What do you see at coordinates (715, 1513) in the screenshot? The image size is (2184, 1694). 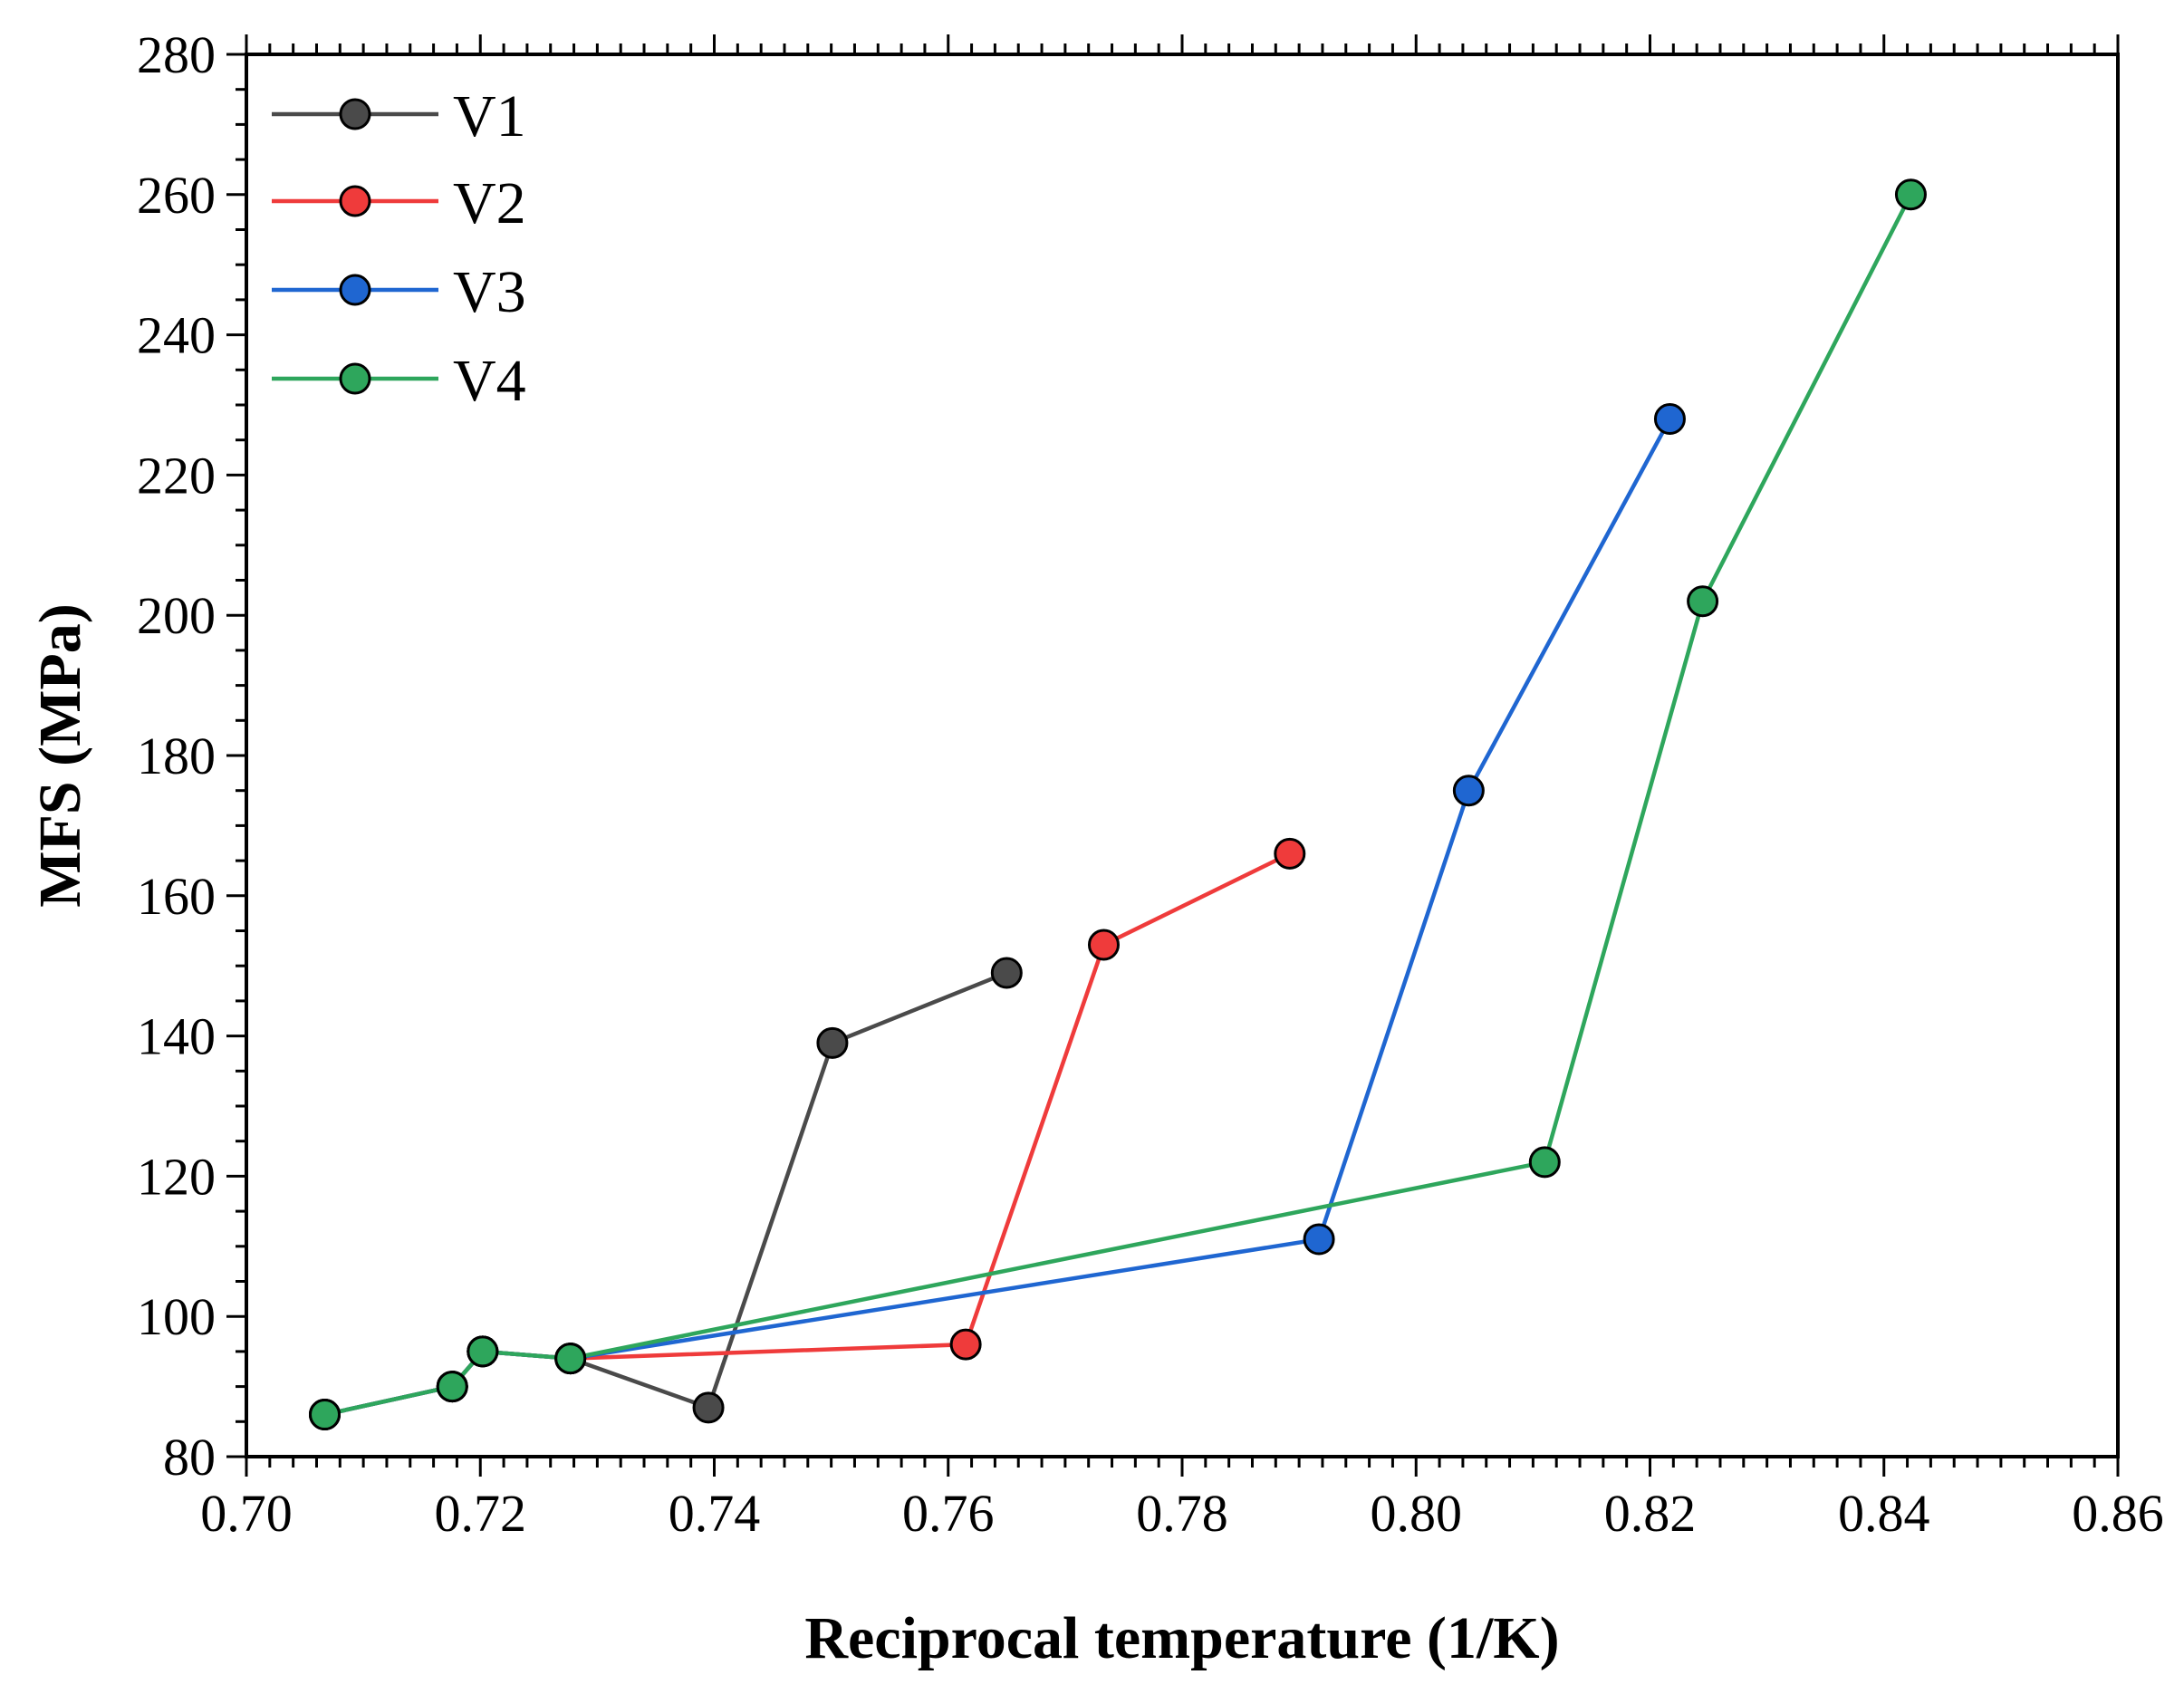 I see `x-tick-label: 0.74` at bounding box center [715, 1513].